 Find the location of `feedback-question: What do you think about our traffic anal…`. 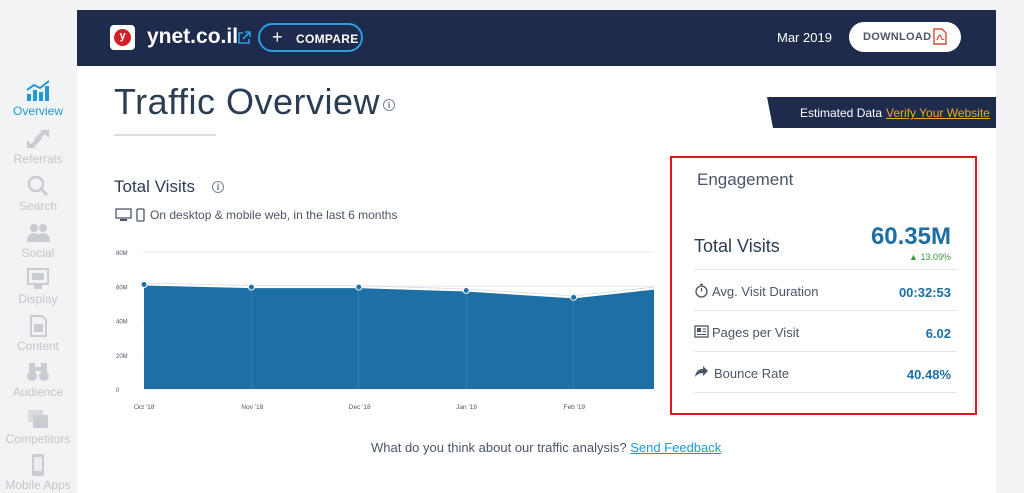

feedback-question: What do you think about our traffic anal… is located at coordinates (499, 447).